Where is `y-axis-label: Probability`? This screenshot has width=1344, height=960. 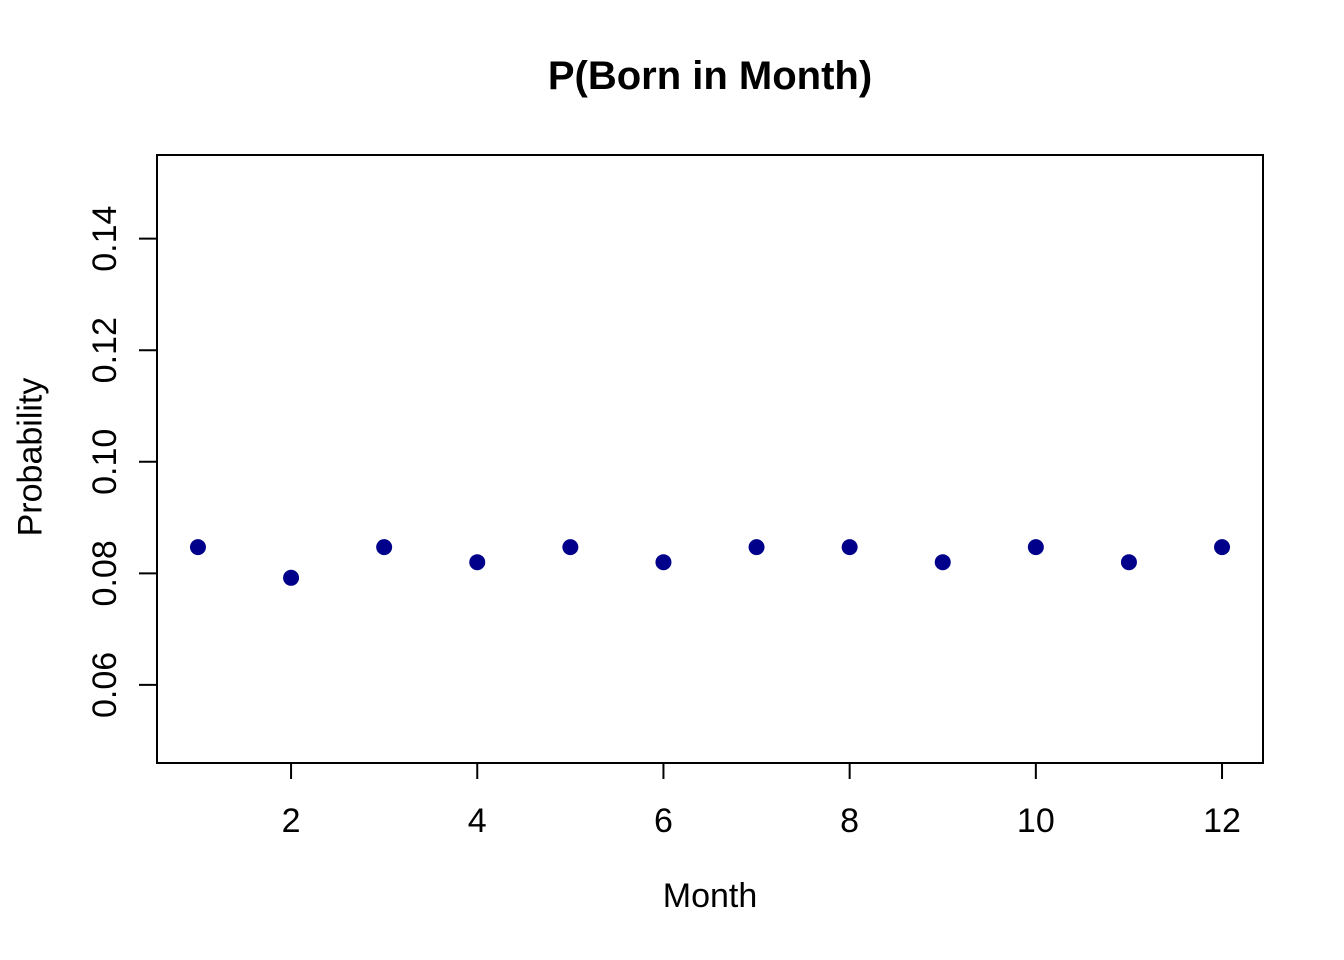
y-axis-label: Probability is located at coordinates (30, 457).